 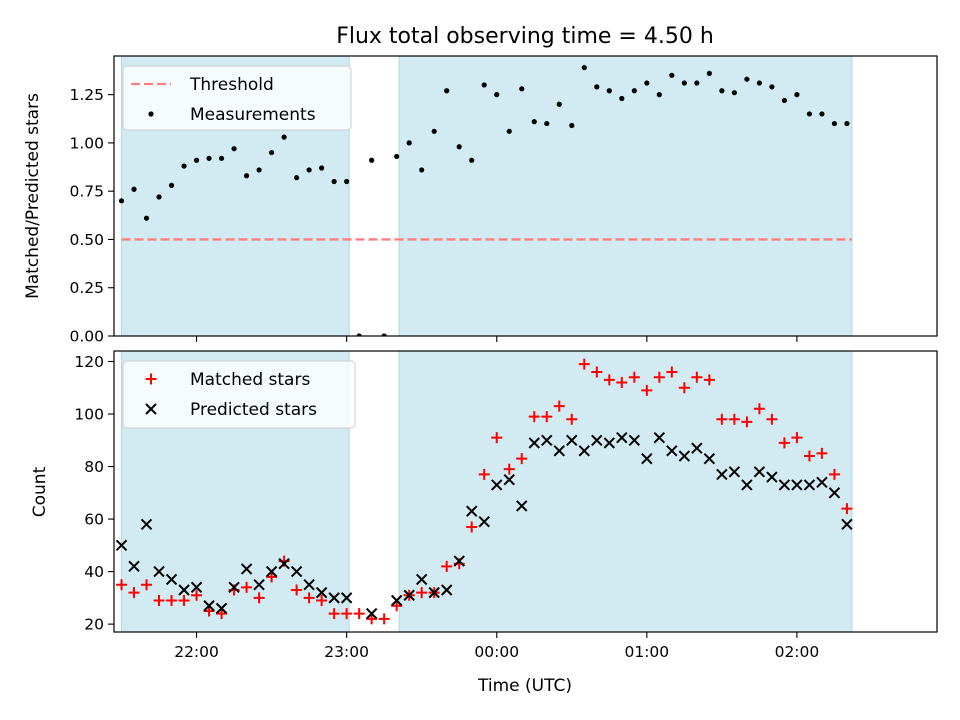 What do you see at coordinates (86, 240) in the screenshot?
I see `y-tick-label: 0.50` at bounding box center [86, 240].